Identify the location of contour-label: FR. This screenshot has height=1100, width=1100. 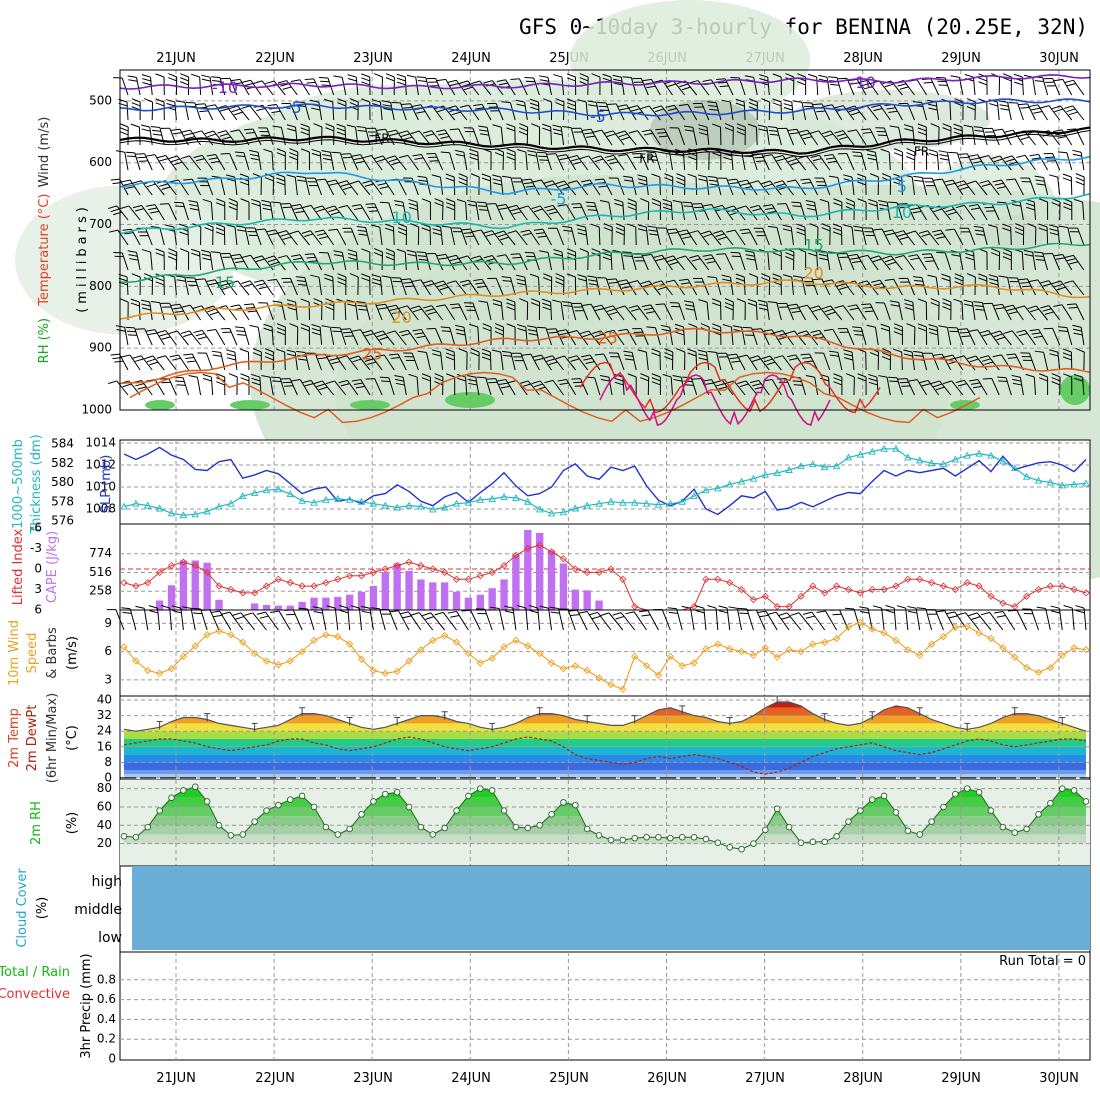
(921, 152).